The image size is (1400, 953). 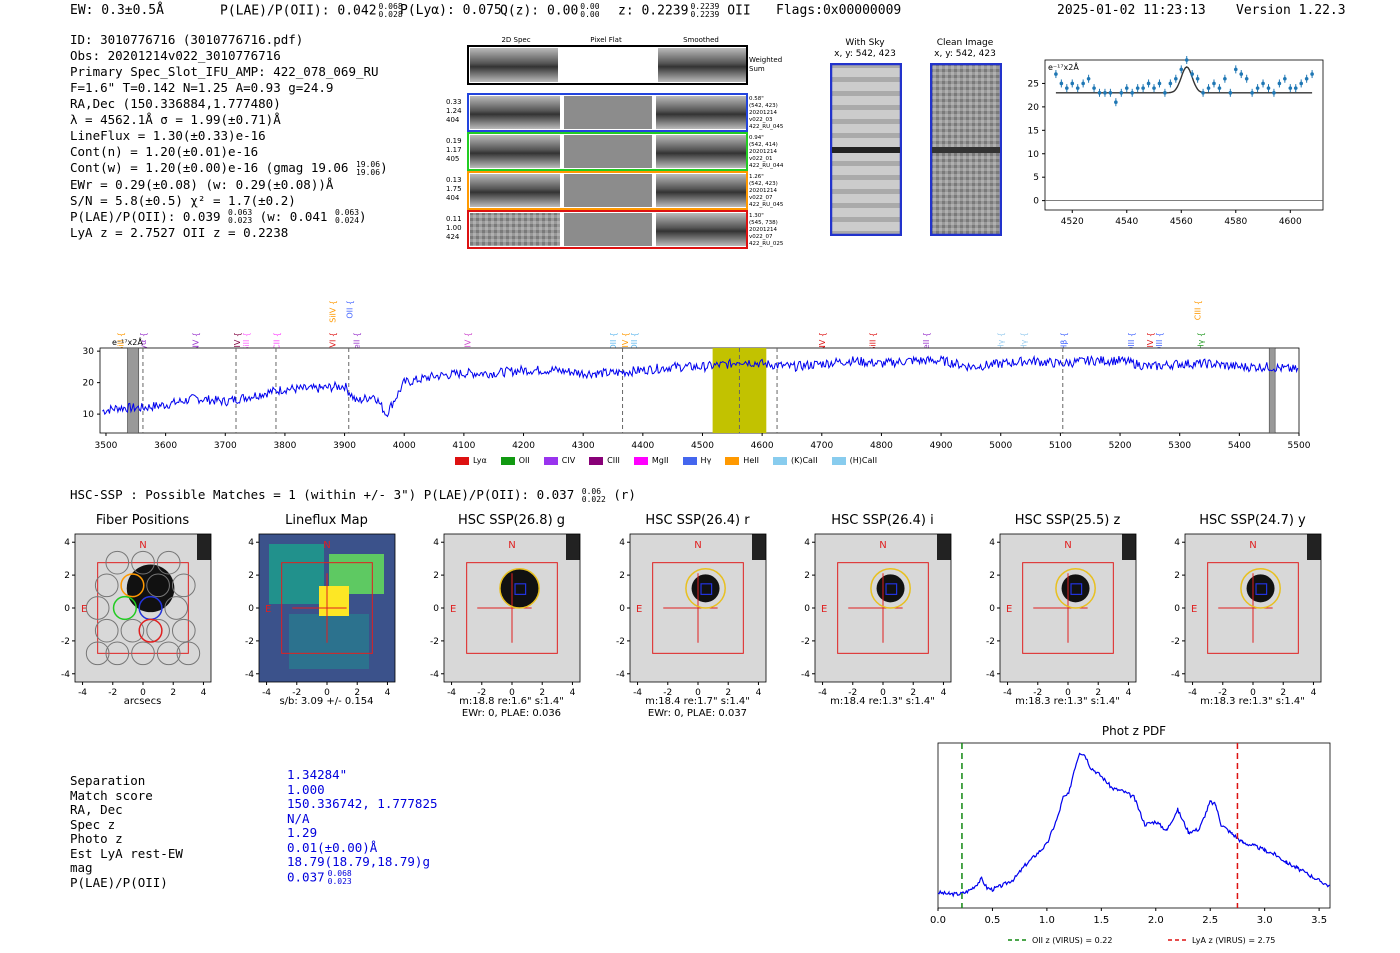 What do you see at coordinates (347, 220) in the screenshot?
I see `info-plae-w-lo: 0.024` at bounding box center [347, 220].